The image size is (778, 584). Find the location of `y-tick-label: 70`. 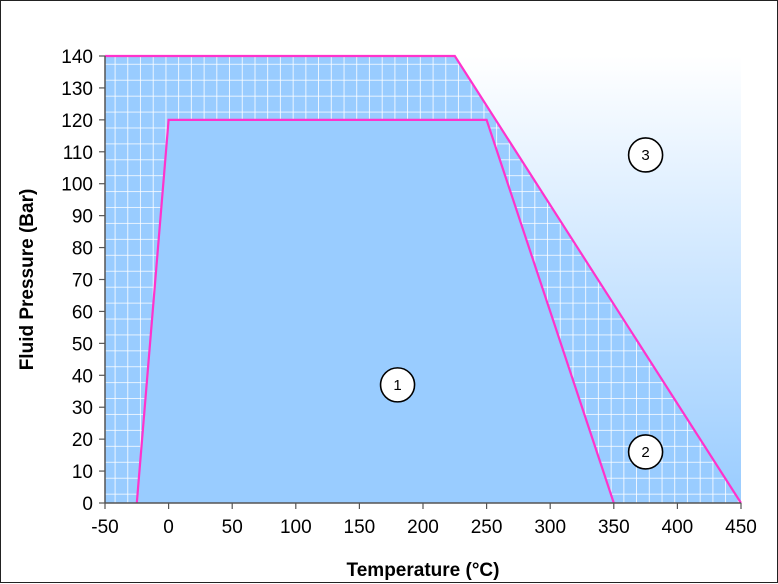

y-tick-label: 70 is located at coordinates (82, 281).